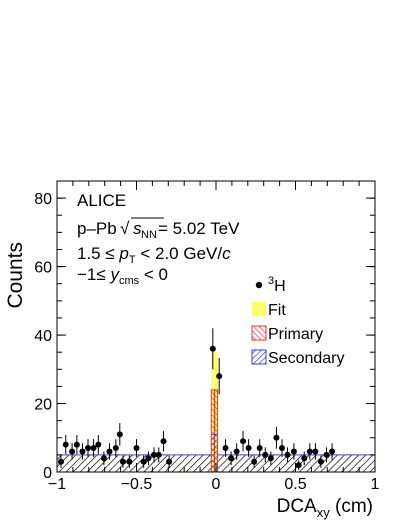 The image size is (407, 527). What do you see at coordinates (298, 321) in the screenshot?
I see `legend: 3H Fit Primary Secondary` at bounding box center [298, 321].